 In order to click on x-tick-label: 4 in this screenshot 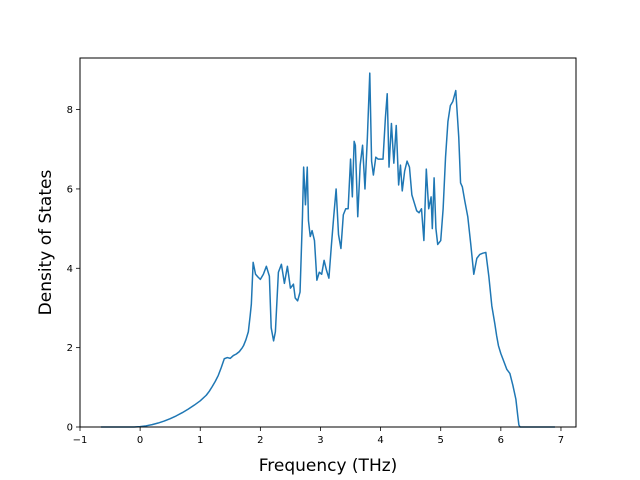, I will do `click(380, 440)`.